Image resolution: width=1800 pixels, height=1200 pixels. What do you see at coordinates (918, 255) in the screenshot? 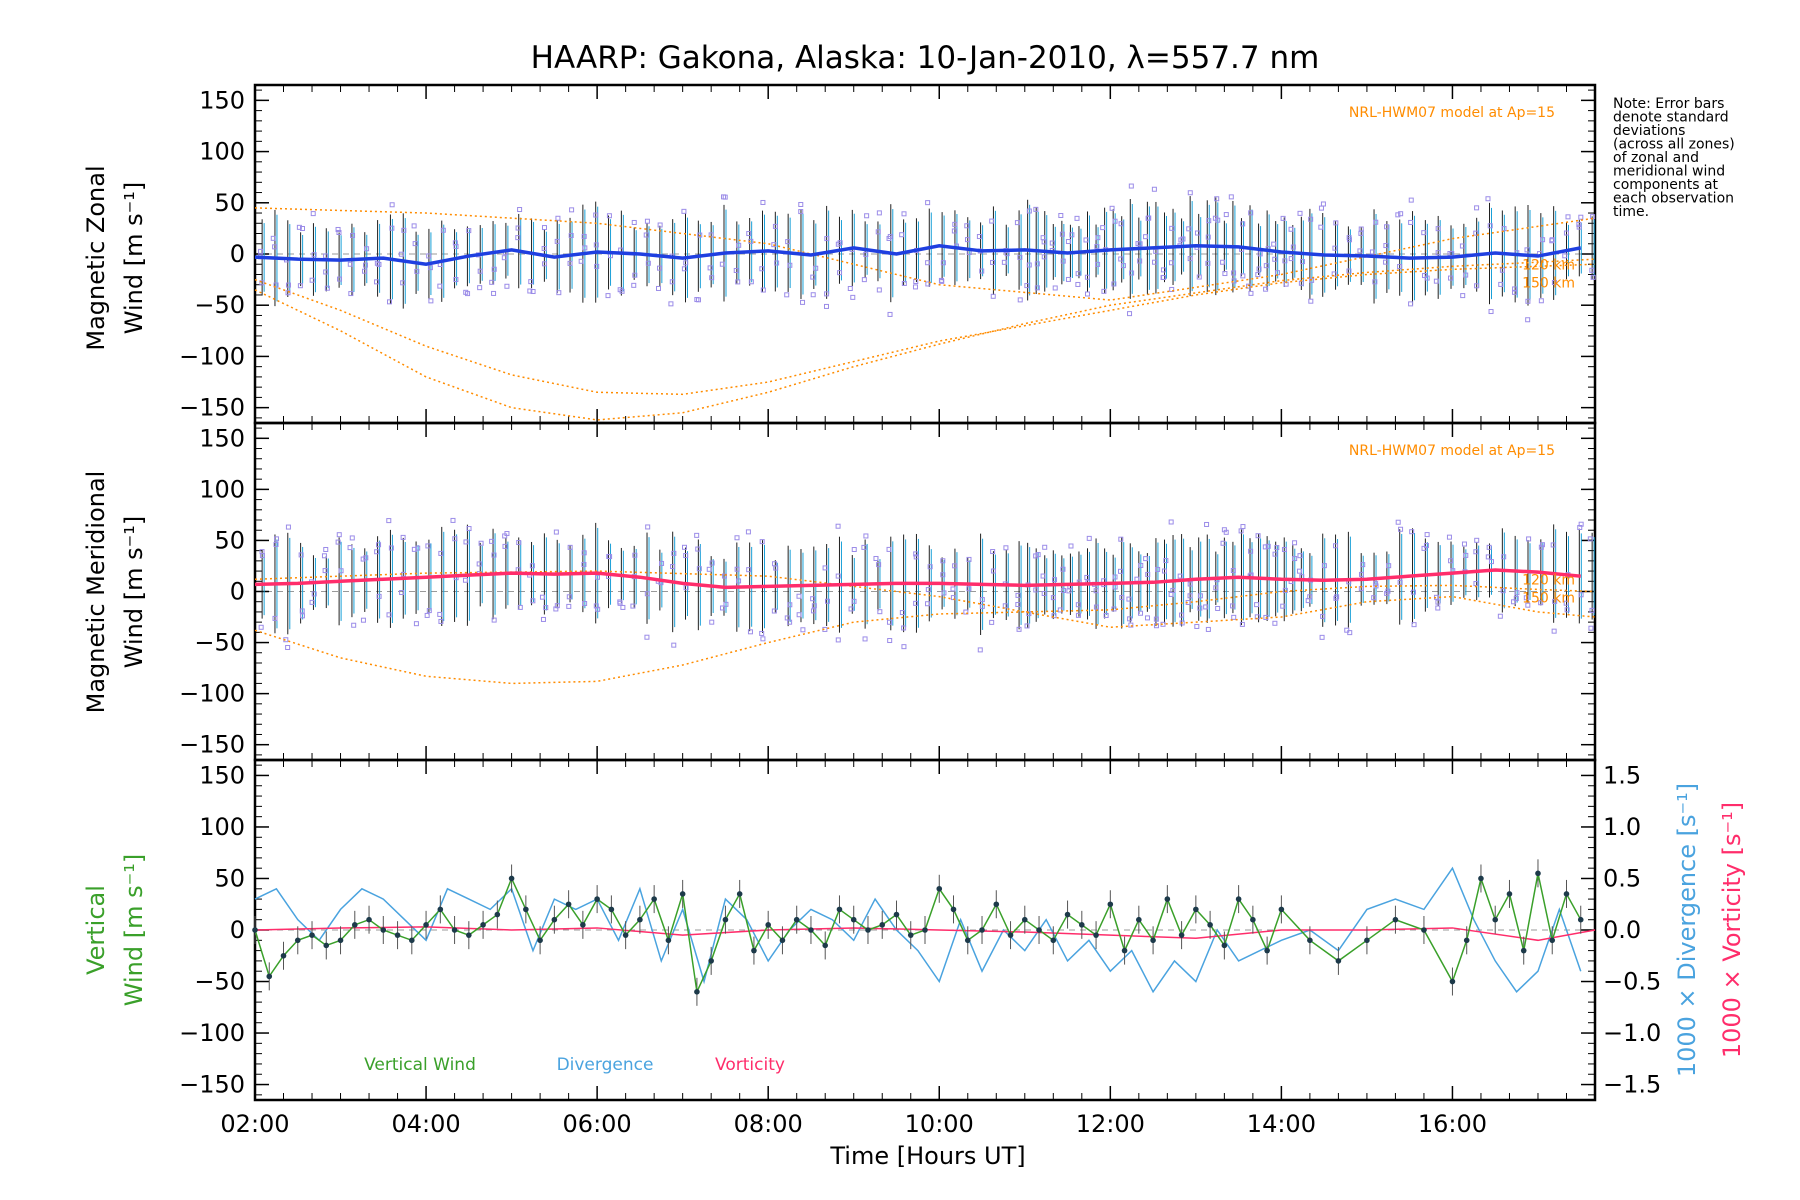
I see `mean-wind-line` at bounding box center [918, 255].